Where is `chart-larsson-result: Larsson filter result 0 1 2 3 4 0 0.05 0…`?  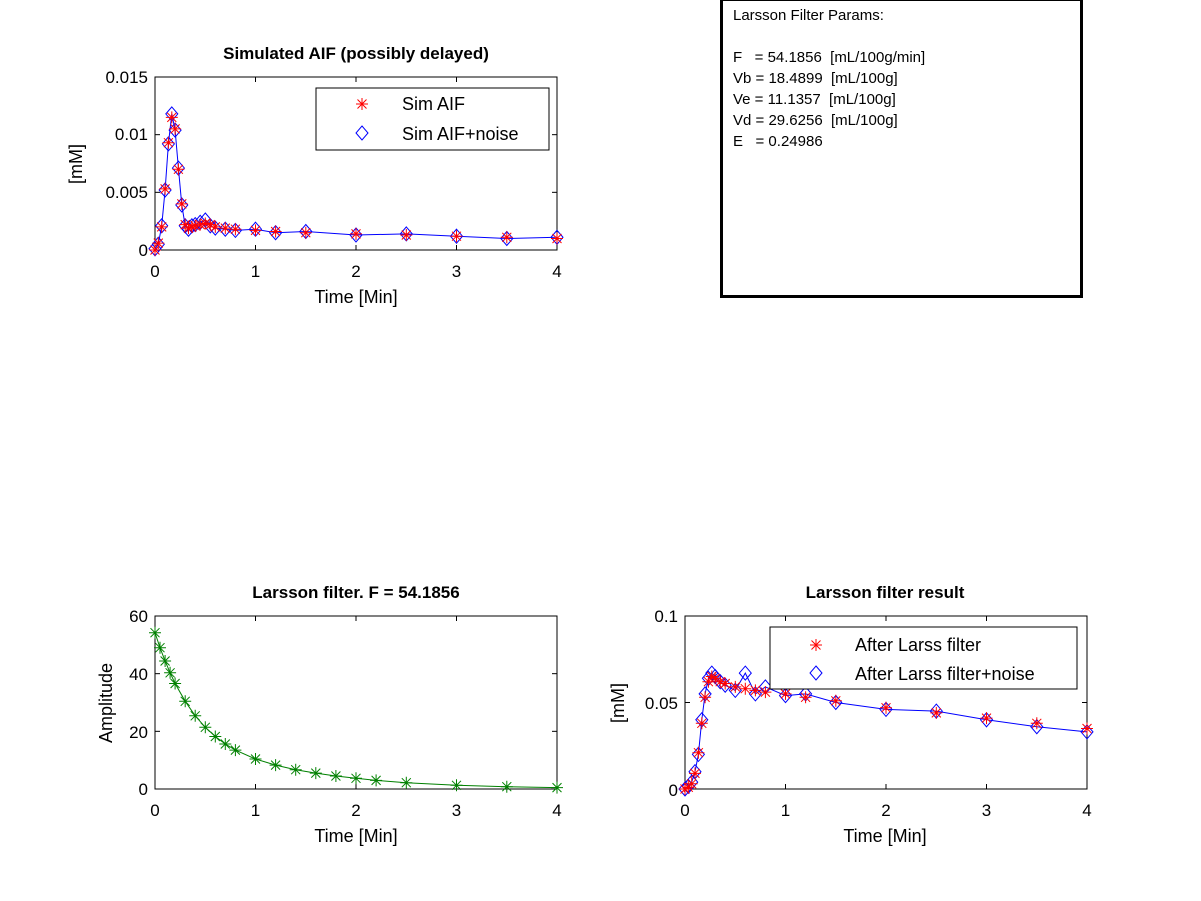
chart-larsson-result: Larsson filter result 0 1 2 3 4 0 0.05 0… is located at coordinates (851, 714).